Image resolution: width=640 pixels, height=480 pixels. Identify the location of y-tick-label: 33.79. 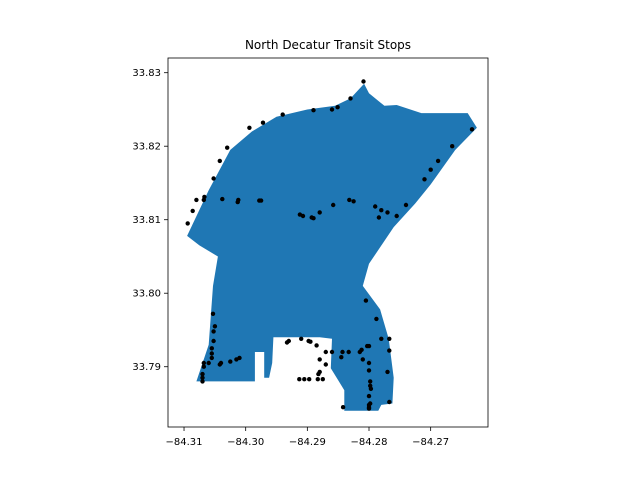
(146, 367).